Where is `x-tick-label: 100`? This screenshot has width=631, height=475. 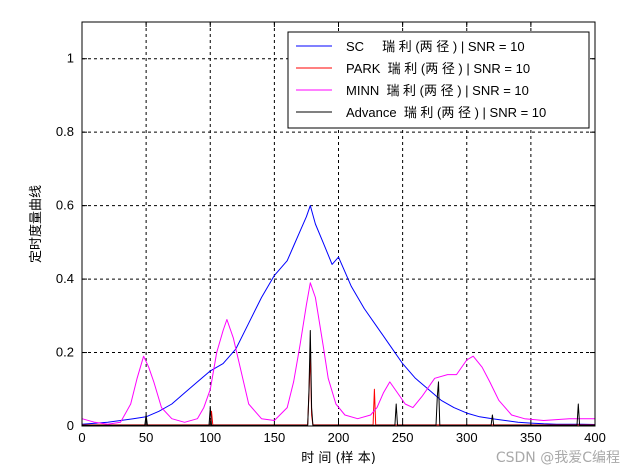
x-tick-label: 100 is located at coordinates (210, 437).